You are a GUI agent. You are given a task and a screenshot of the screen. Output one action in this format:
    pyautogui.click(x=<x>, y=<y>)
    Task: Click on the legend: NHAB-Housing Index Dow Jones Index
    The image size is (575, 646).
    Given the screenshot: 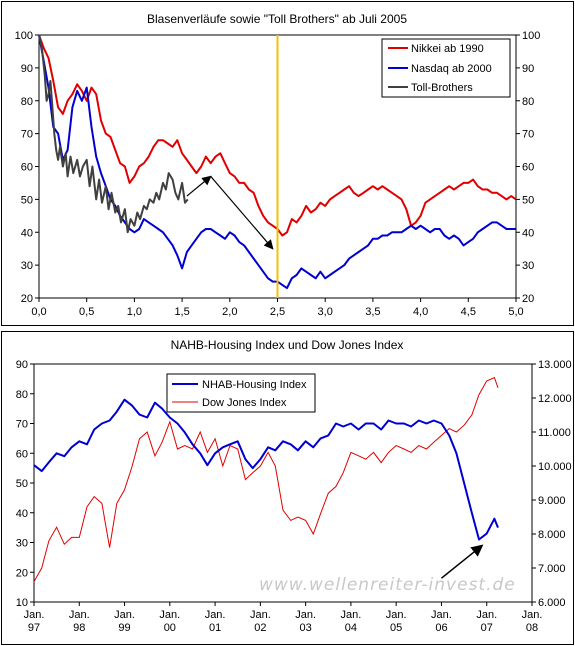 What is the action you would take?
    pyautogui.click(x=241, y=393)
    